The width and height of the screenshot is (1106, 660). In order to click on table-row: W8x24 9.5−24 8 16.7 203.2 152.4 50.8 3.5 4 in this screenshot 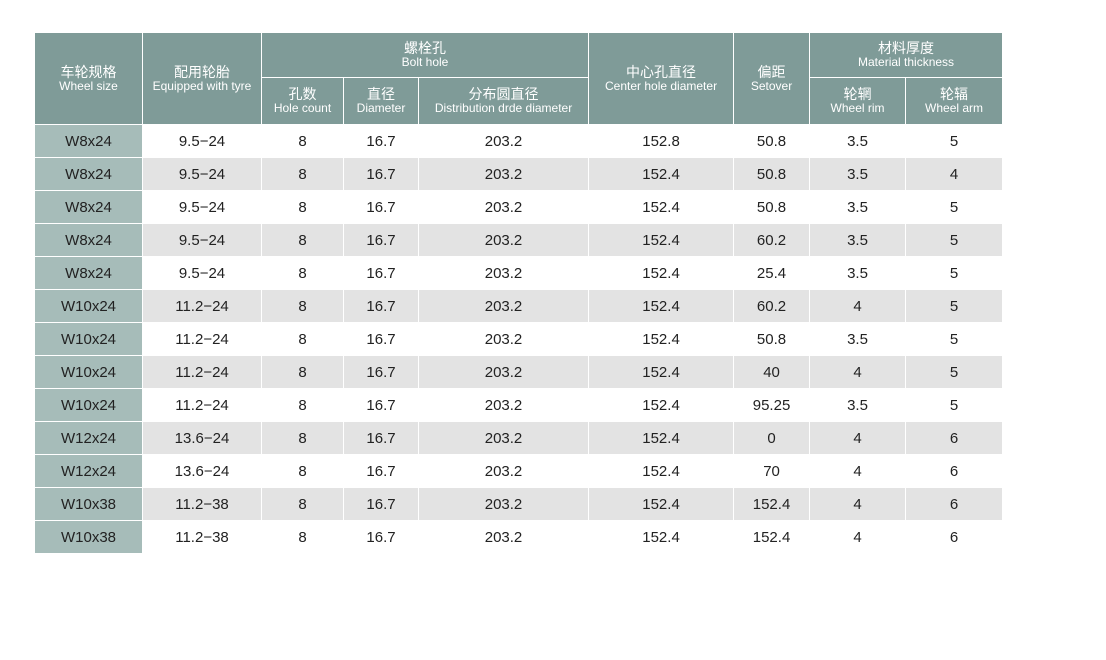, I will do `click(519, 174)`.